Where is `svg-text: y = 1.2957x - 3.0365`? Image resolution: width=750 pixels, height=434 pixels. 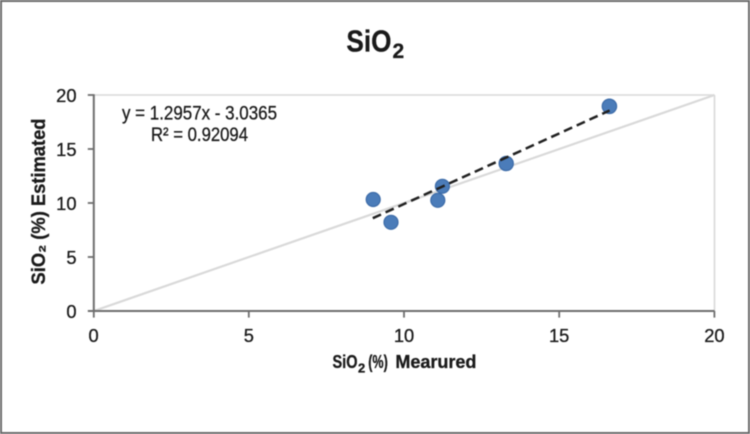
svg-text: y = 1.2957x - 3.0365 is located at coordinates (199, 114).